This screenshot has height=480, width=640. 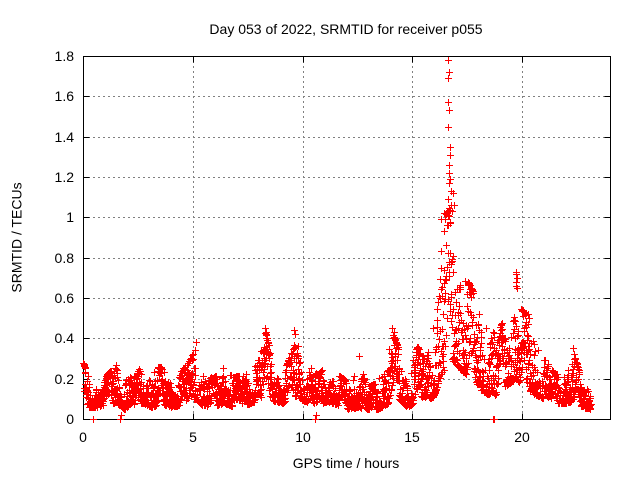 What do you see at coordinates (64, 379) in the screenshot?
I see `y-tick-label-0.2: 0.2` at bounding box center [64, 379].